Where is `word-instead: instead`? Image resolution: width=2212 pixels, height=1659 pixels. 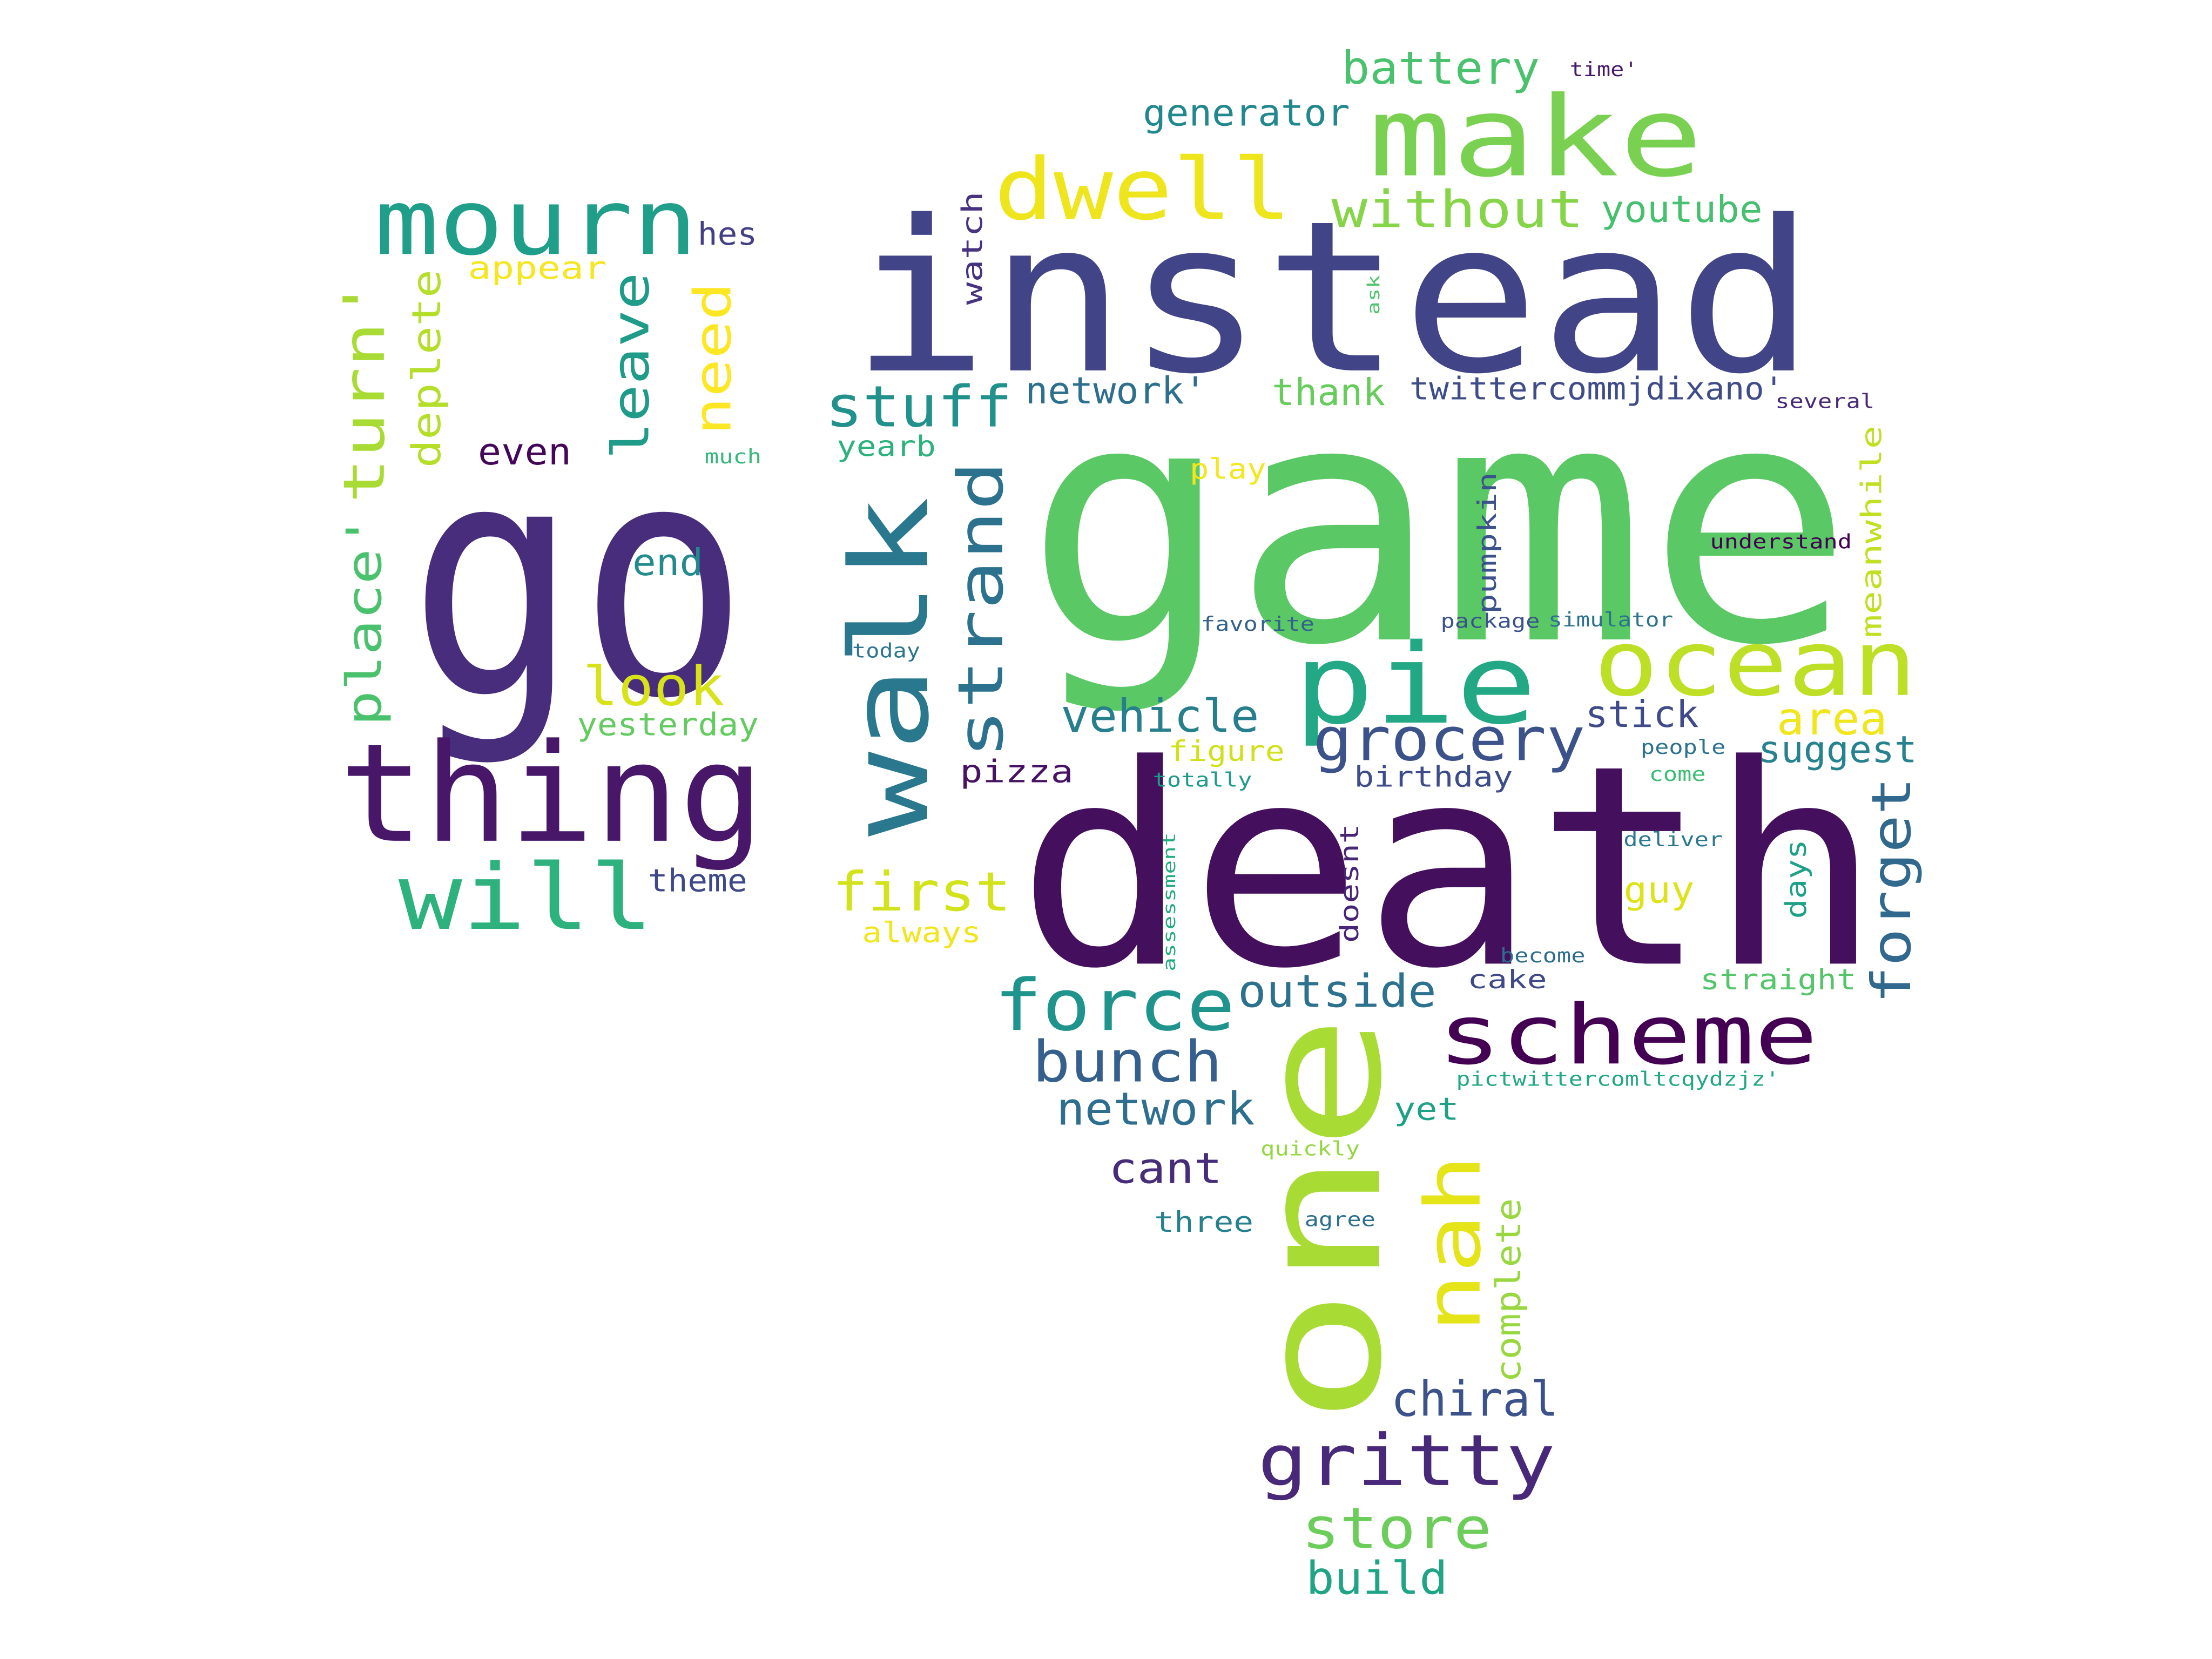
word-instead: instead is located at coordinates (1333, 298).